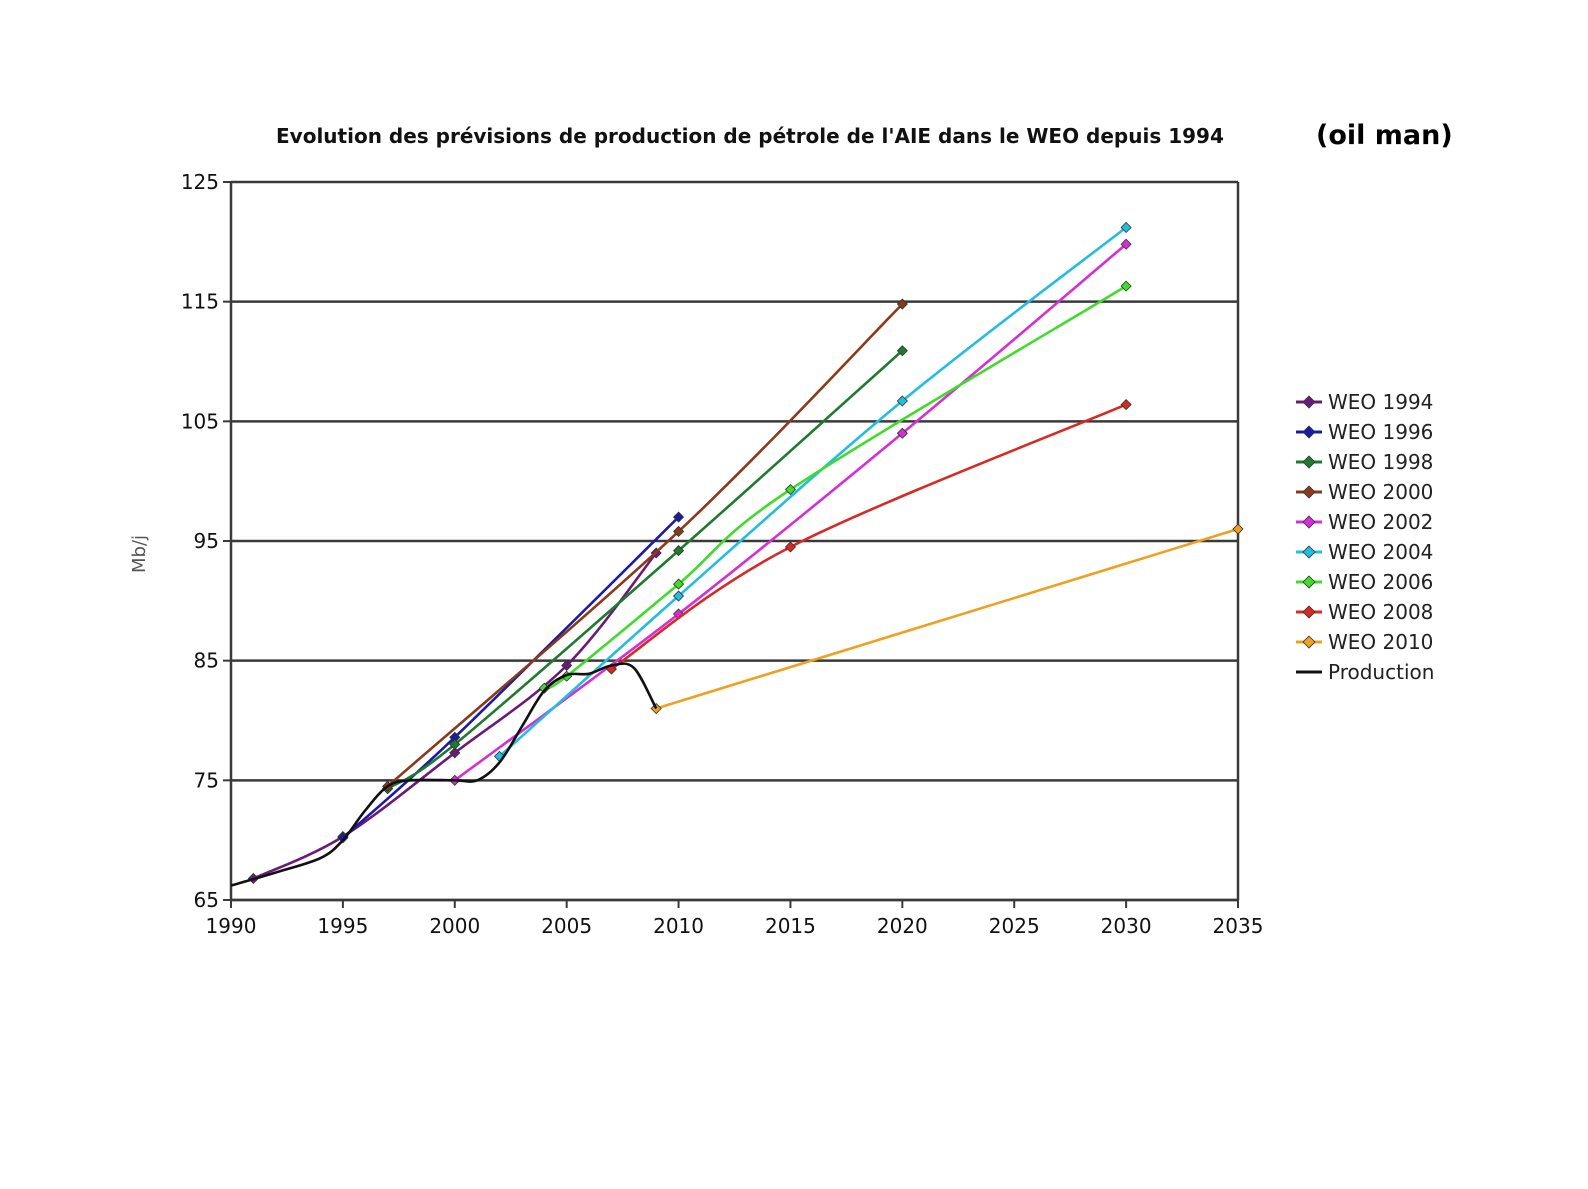  I want to click on legend-item-production: Production, so click(1365, 672).